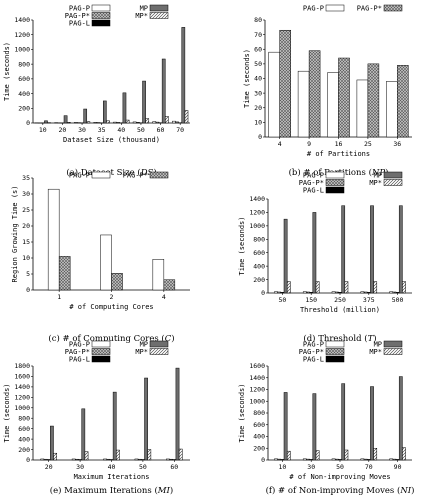 The image size is (437, 500). What do you see at coordinates (309, 144) in the screenshot?
I see `x-tick-label: 9` at bounding box center [309, 144].